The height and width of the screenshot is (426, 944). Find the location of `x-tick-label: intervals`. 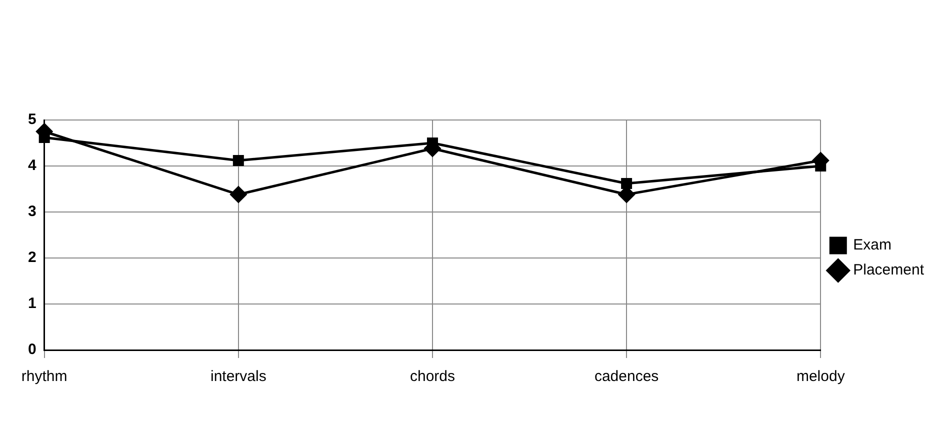

x-tick-label: intervals is located at coordinates (238, 377).